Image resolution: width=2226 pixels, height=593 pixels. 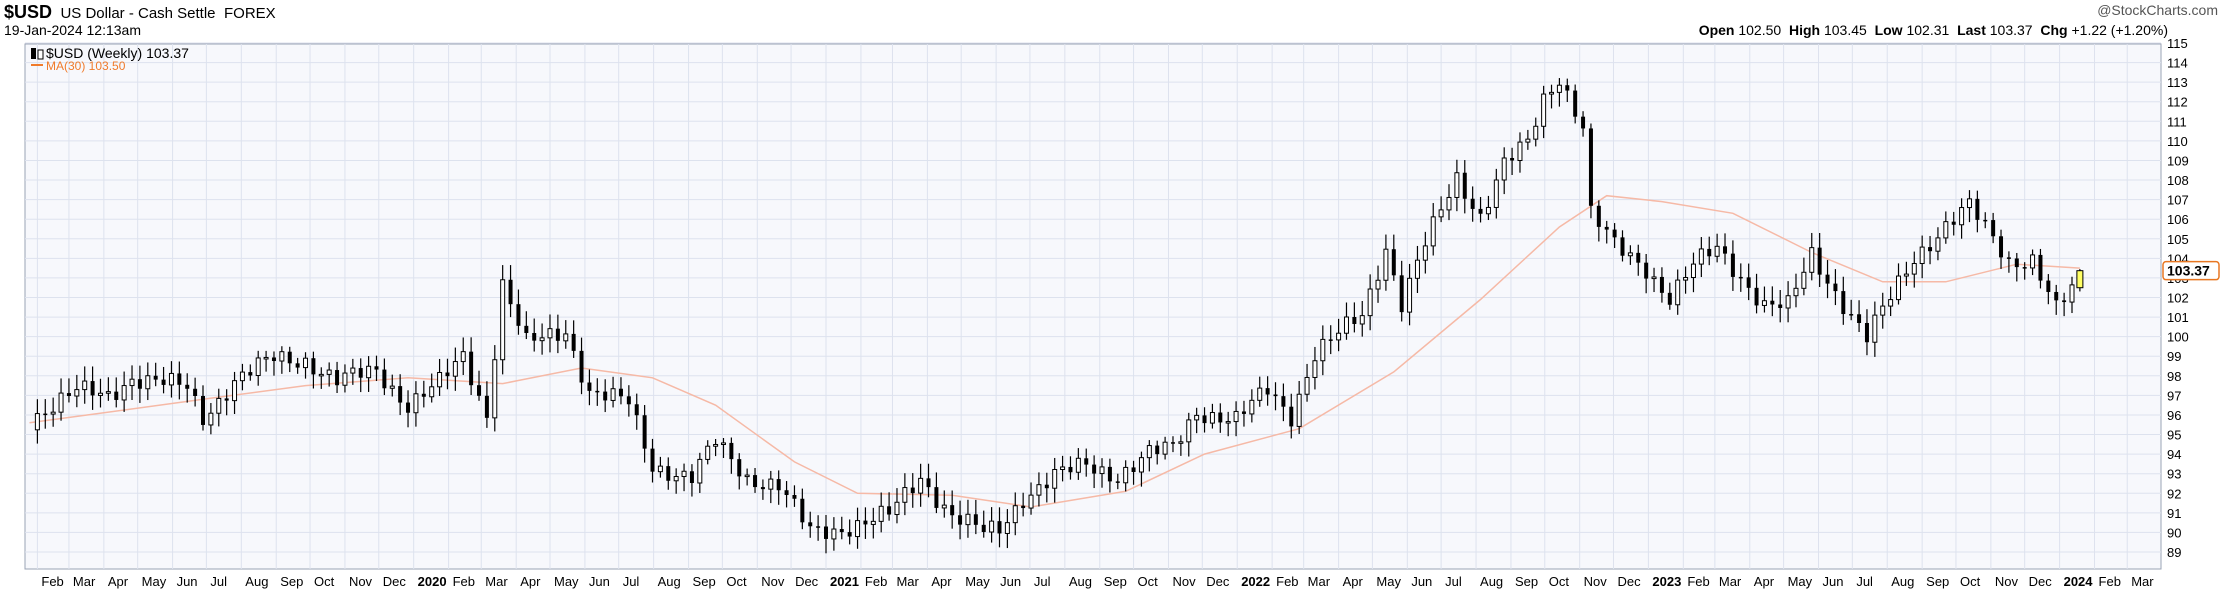 What do you see at coordinates (2177, 141) in the screenshot?
I see `y-tick-label: 110` at bounding box center [2177, 141].